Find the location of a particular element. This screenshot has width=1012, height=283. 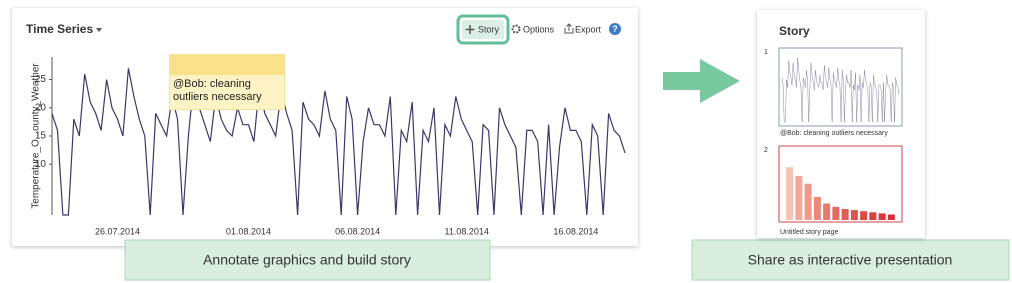

dropdown-icon is located at coordinates (99, 30).